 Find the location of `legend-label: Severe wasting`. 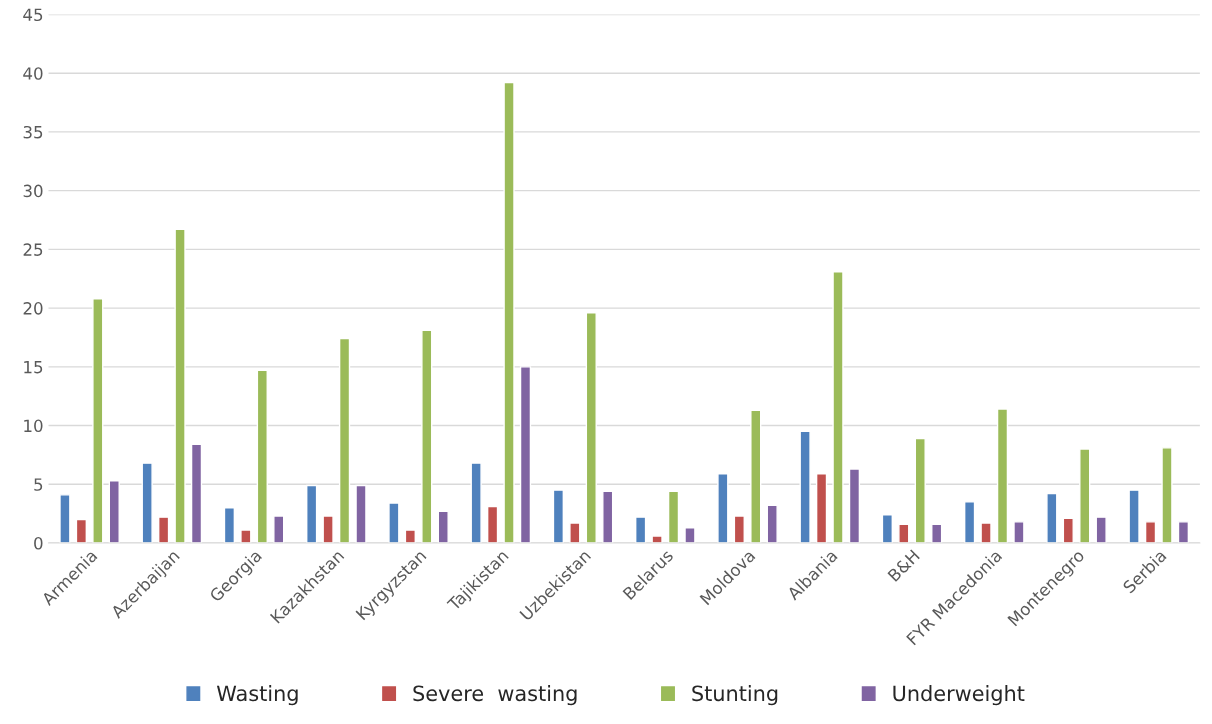

legend-label: Severe wasting is located at coordinates (495, 695).